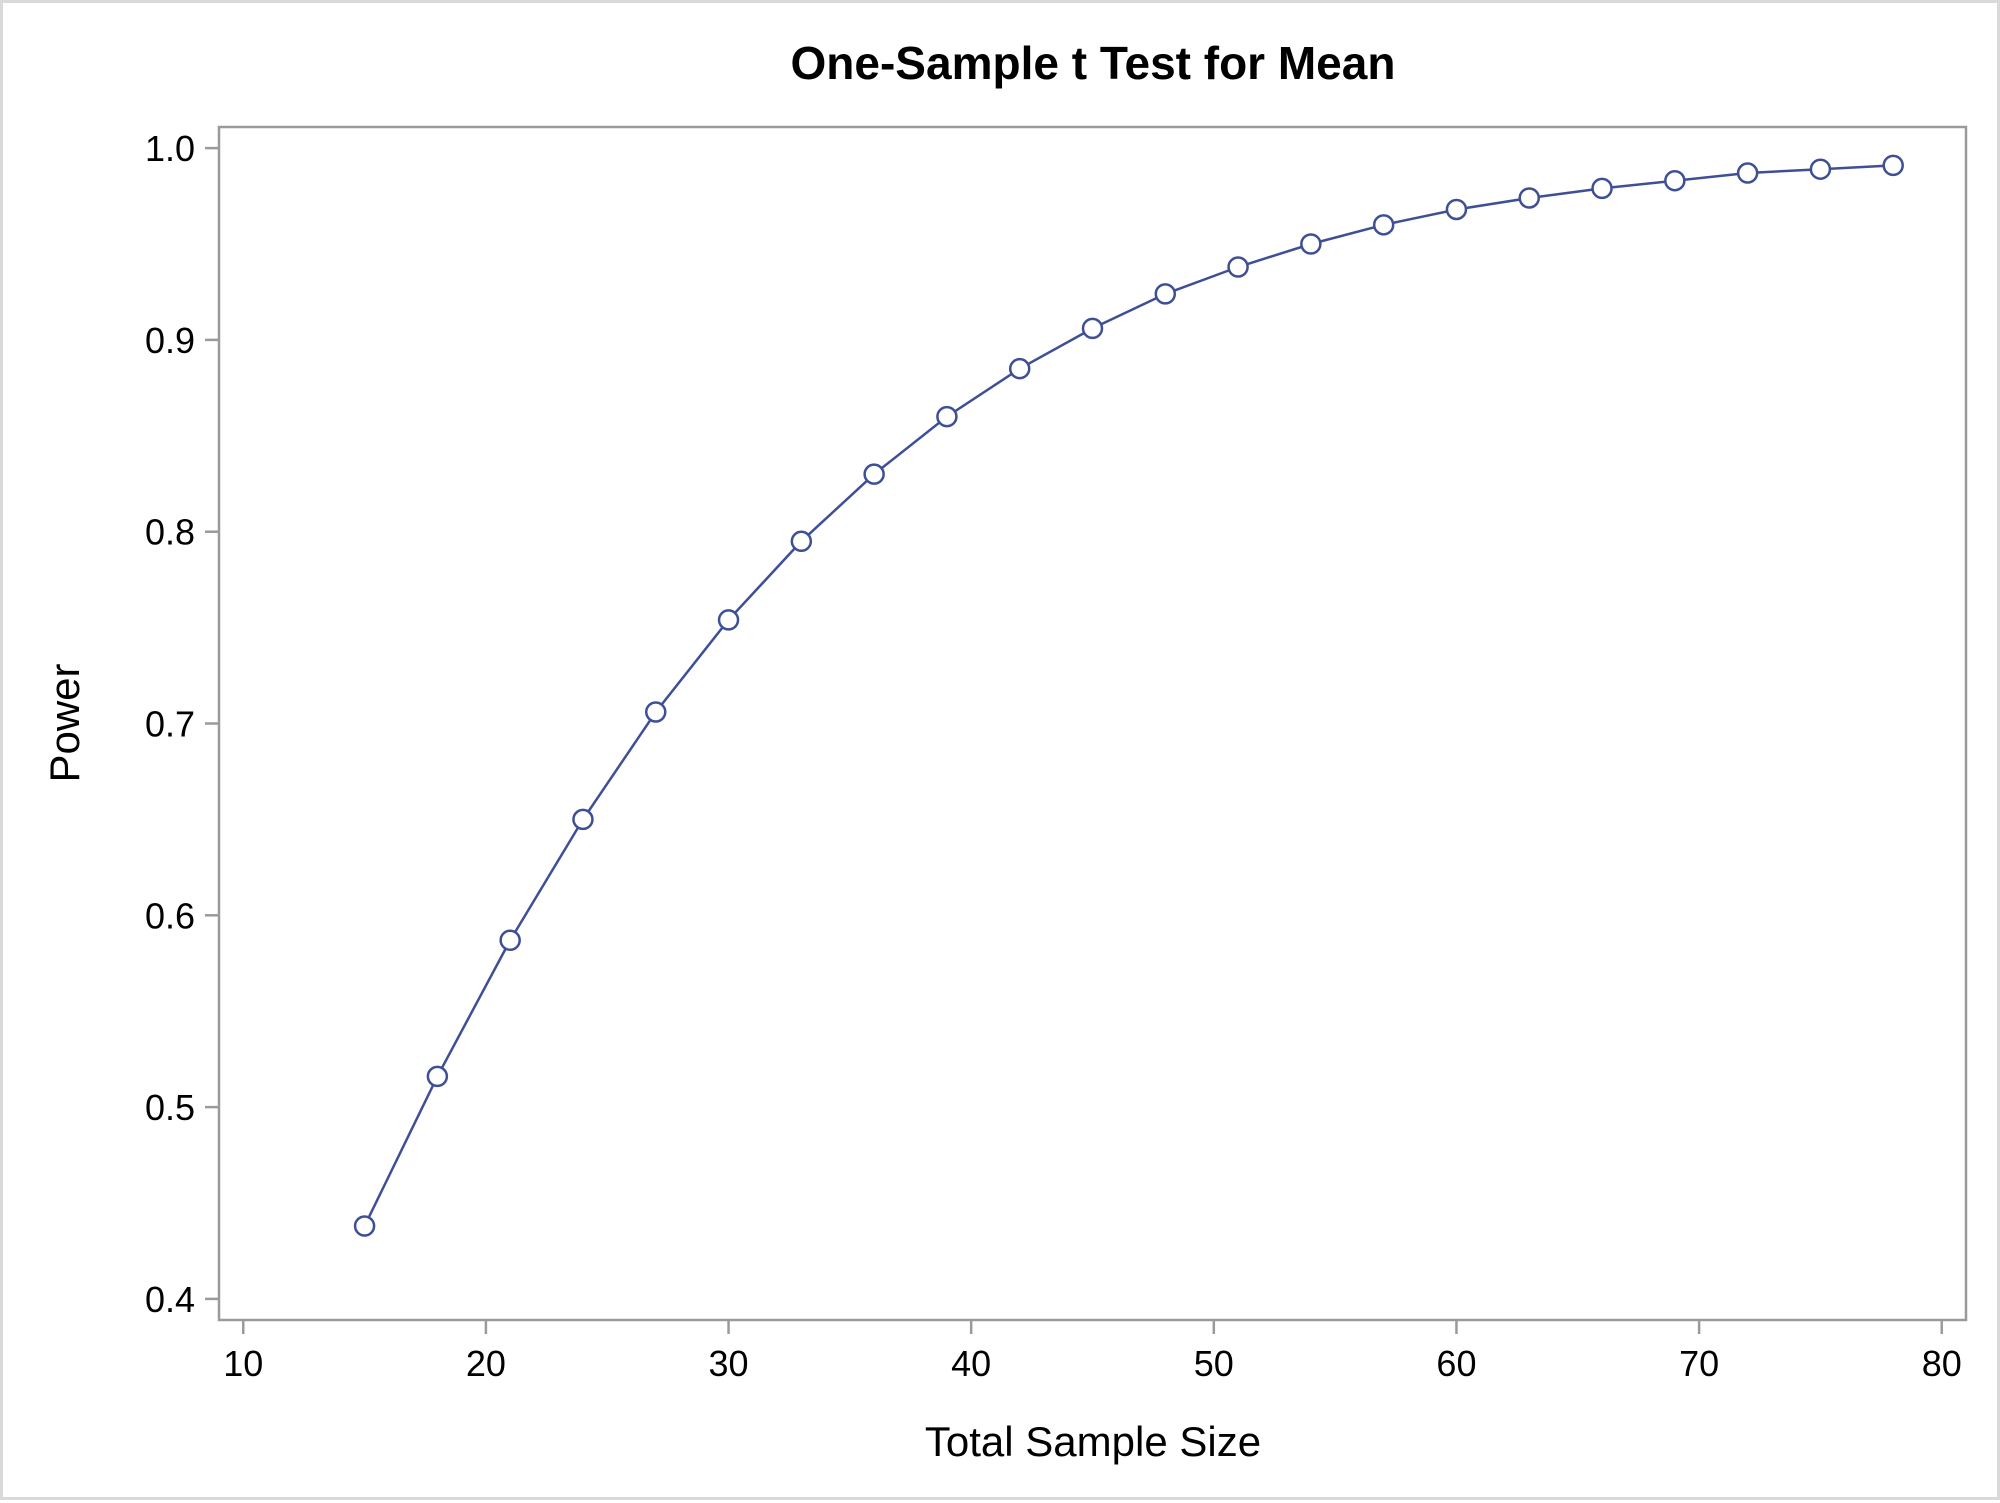  I want to click on y-tick-label: 0.7, so click(170, 724).